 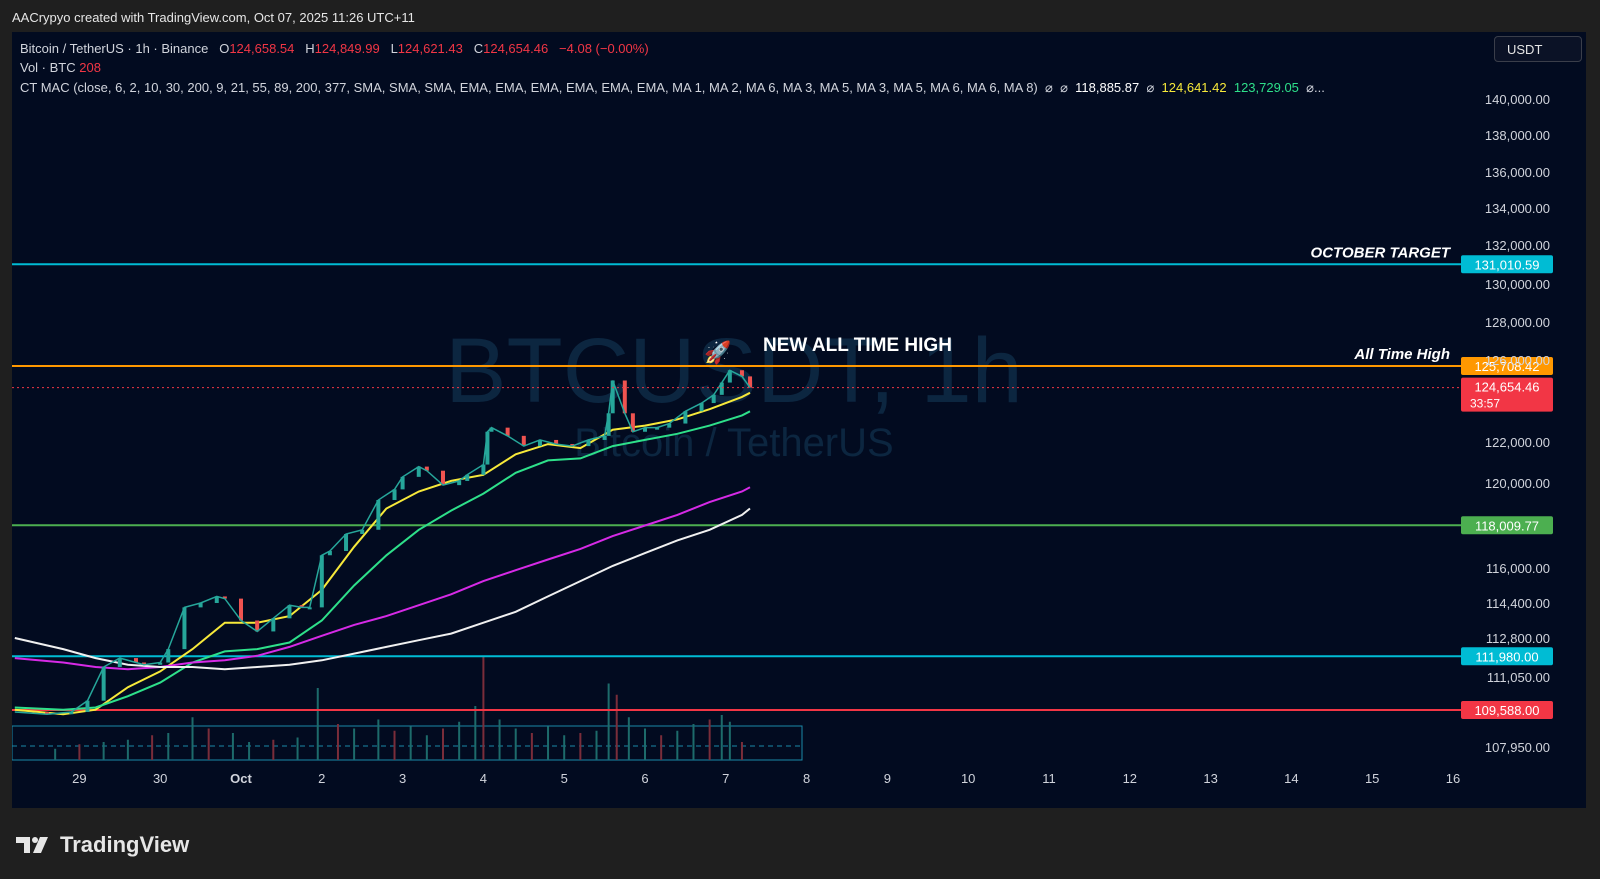 What do you see at coordinates (90, 67) in the screenshot?
I see `volume-value: 208` at bounding box center [90, 67].